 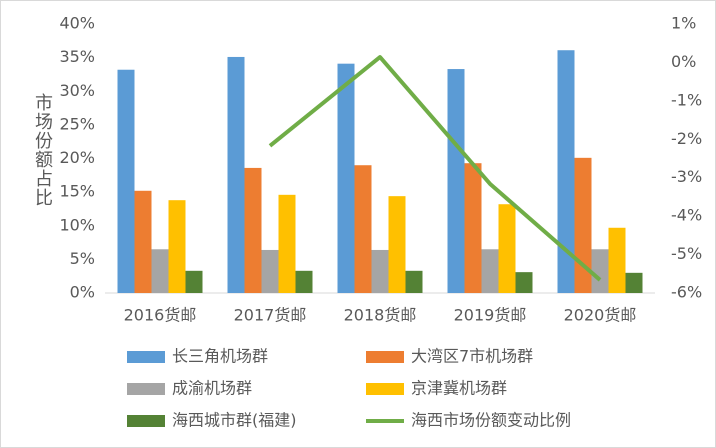 I want to click on y2-tick-label: -6%, so click(x=686, y=292).